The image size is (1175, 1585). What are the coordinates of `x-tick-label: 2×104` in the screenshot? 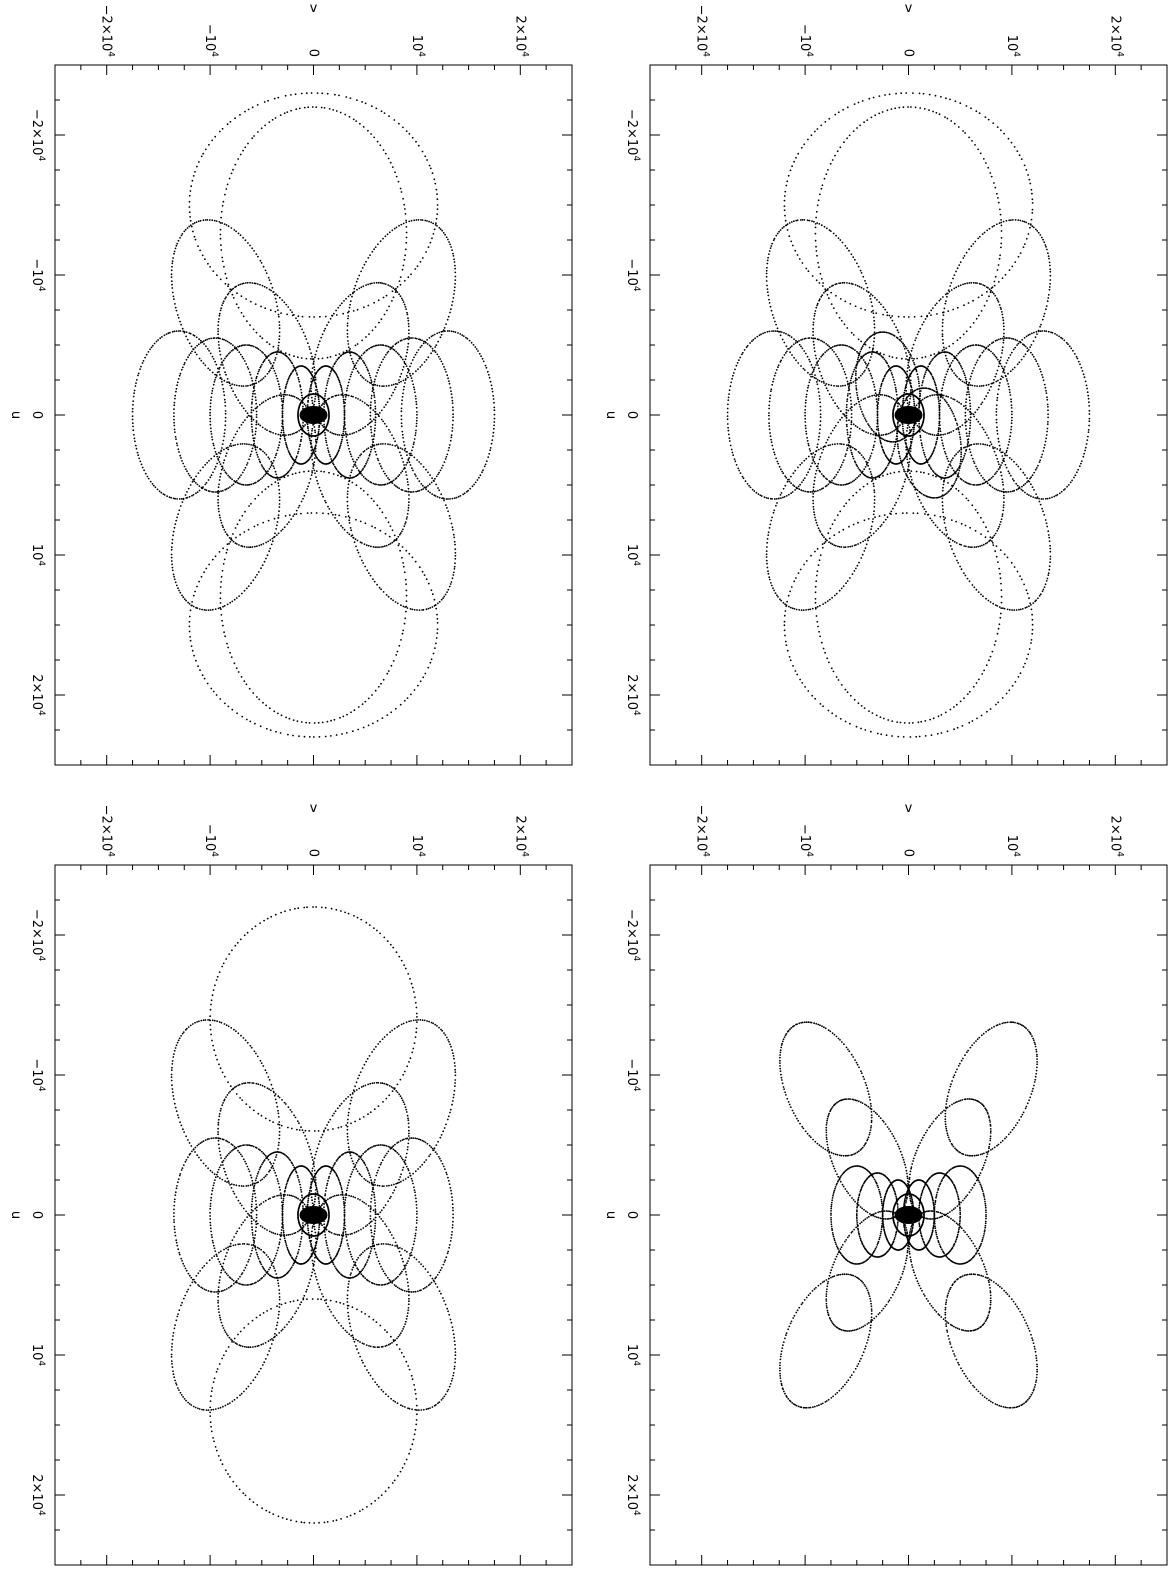 It's located at (632, 695).